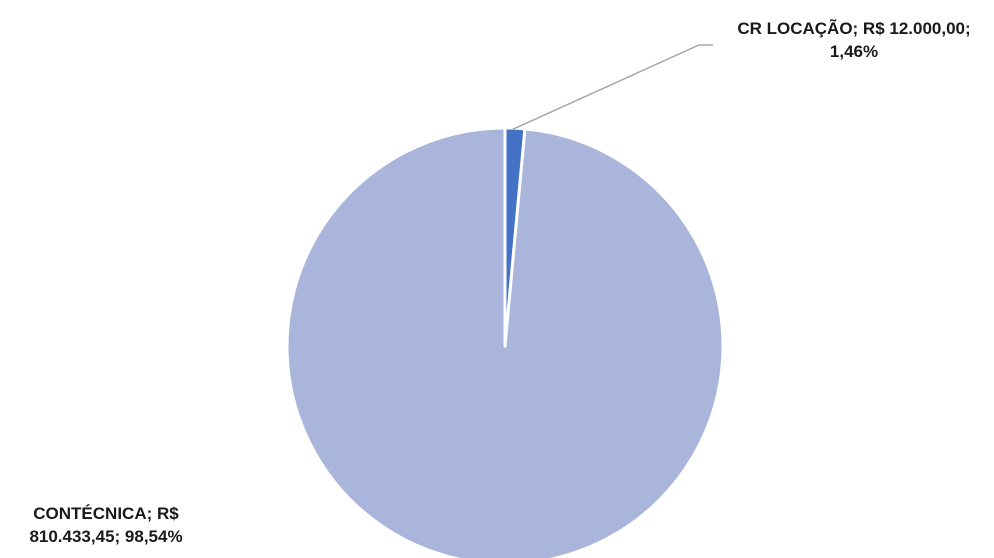 The image size is (994, 558). What do you see at coordinates (106, 536) in the screenshot?
I see `data-label-line: 810.433,45; 98,54%` at bounding box center [106, 536].